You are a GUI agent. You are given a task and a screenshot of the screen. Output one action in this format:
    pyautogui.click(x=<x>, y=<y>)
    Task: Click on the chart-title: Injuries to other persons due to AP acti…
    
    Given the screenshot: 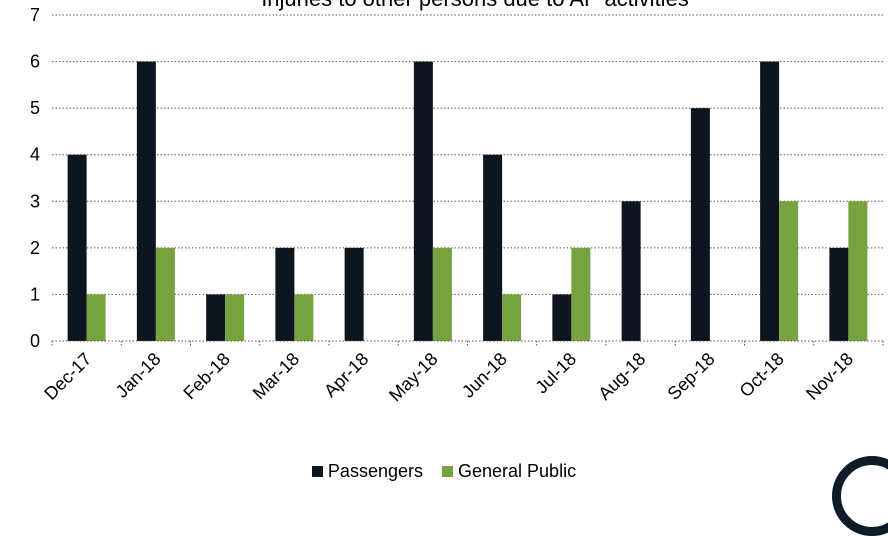 What is the action you would take?
    pyautogui.click(x=475, y=5)
    